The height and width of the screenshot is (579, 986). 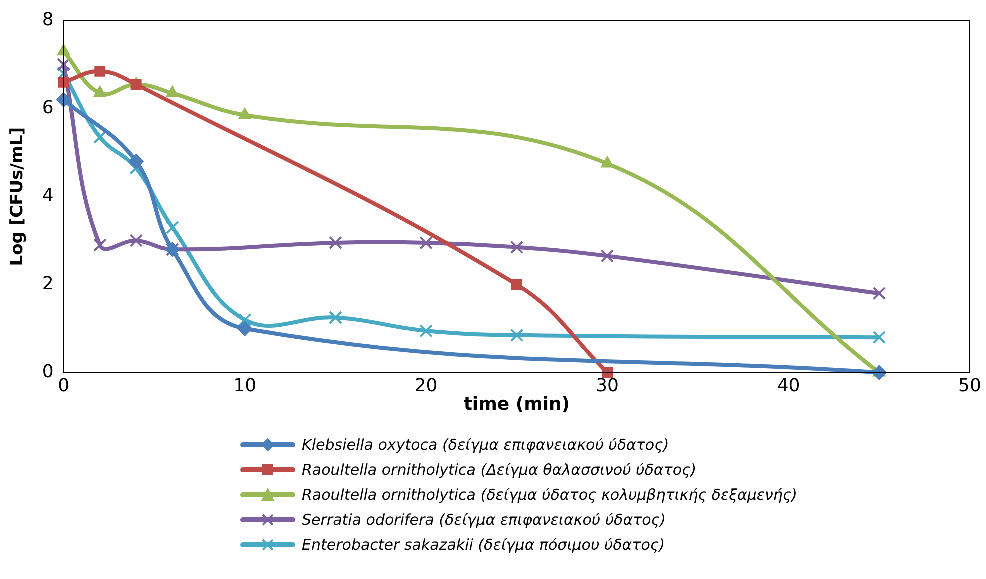 What do you see at coordinates (484, 545) in the screenshot?
I see `legend-label: Enterobacter sakazakii (δείγμα πόσιμου ύδατος)` at bounding box center [484, 545].